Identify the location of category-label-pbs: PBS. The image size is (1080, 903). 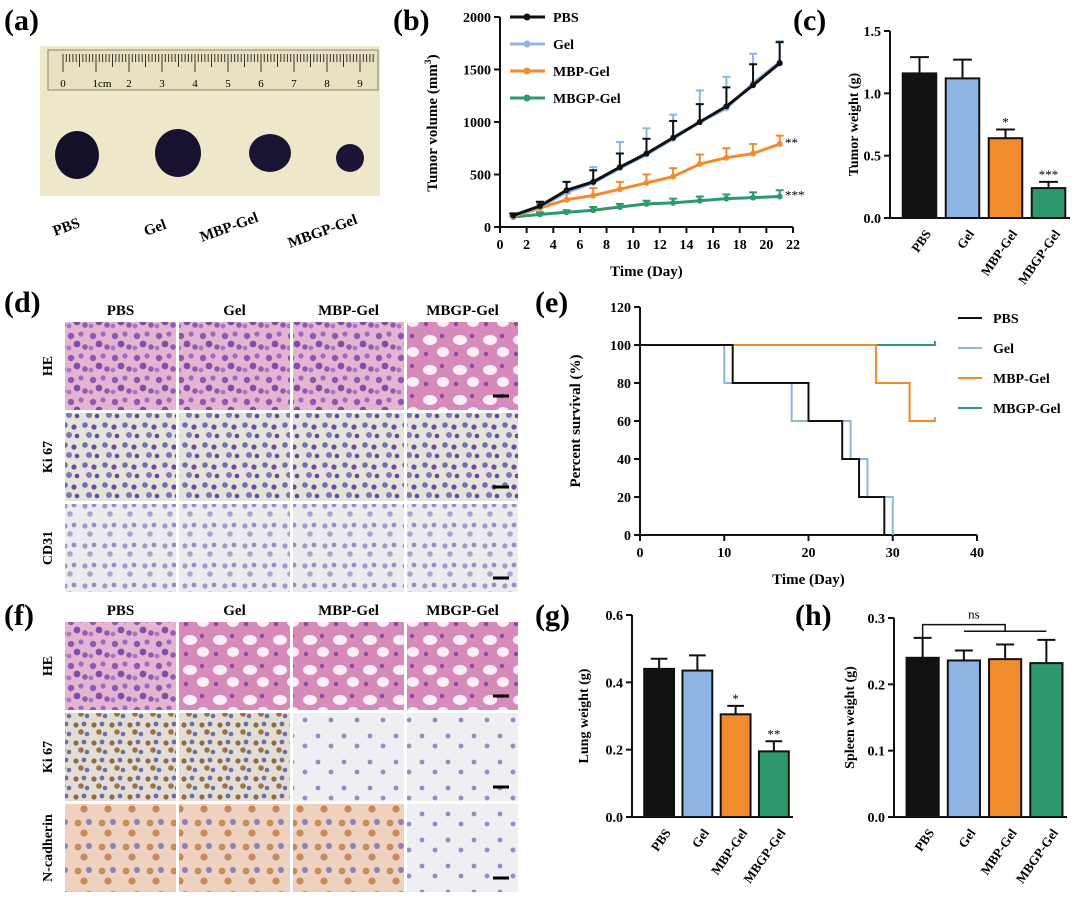
(924, 840).